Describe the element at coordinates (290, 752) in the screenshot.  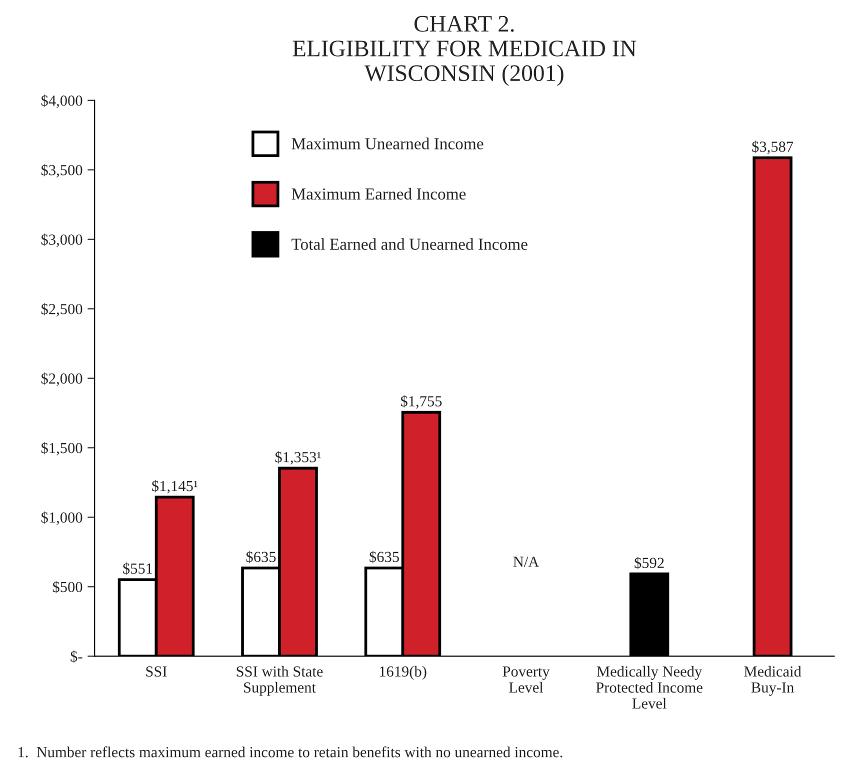
I see `text: 1. Number reflects maximum earned income to retain benefits with no unearned income.` at that location.